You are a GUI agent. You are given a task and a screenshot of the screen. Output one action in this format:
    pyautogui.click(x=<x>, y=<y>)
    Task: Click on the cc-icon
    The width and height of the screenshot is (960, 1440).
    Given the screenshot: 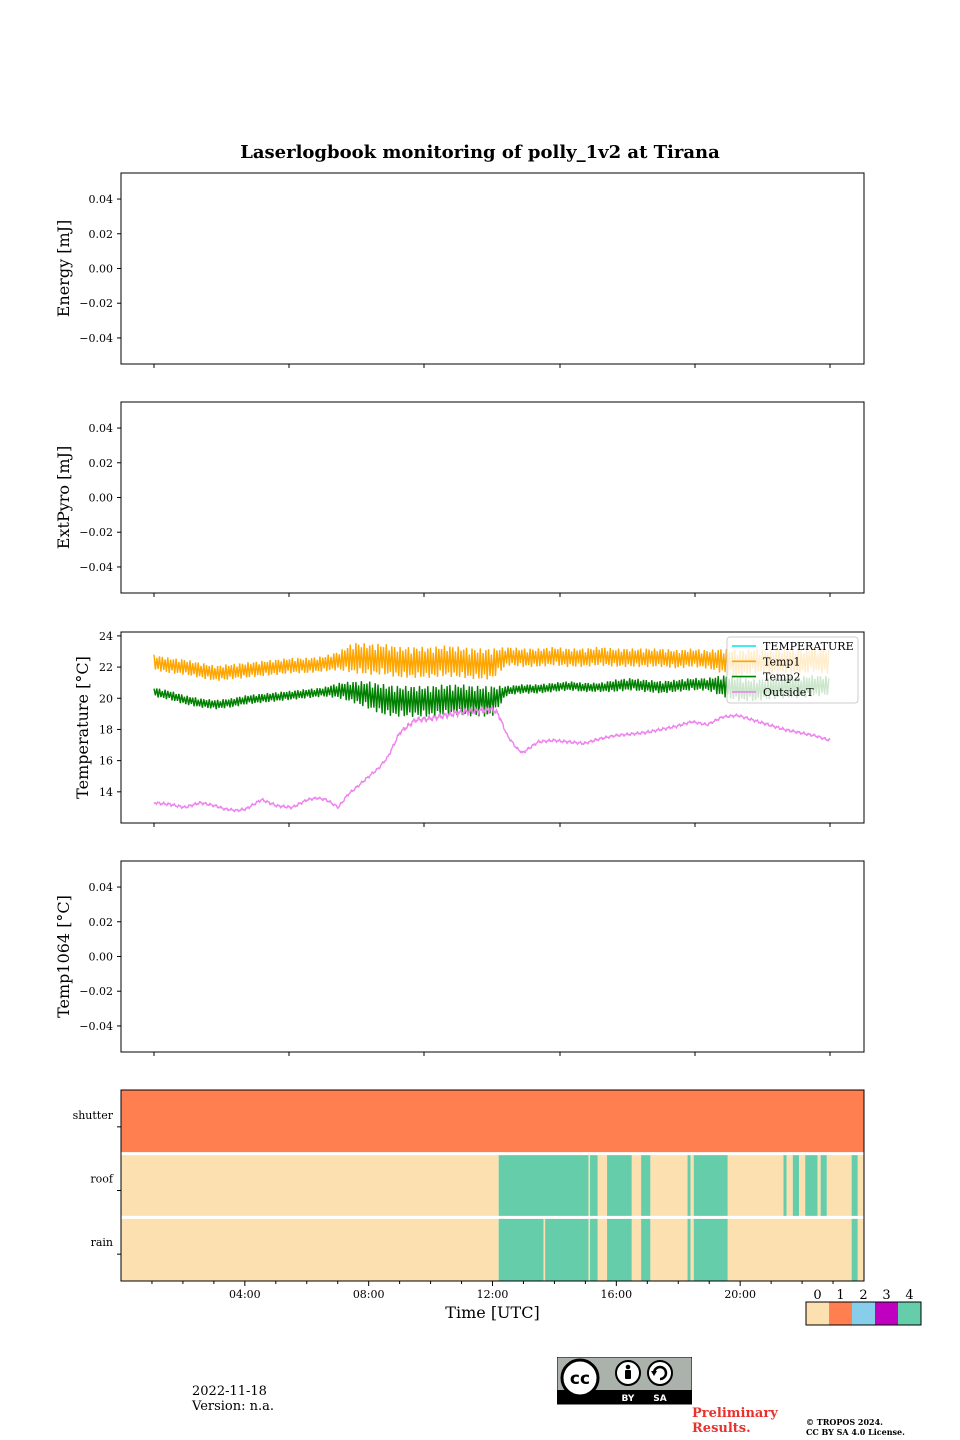 What is the action you would take?
    pyautogui.click(x=580, y=1378)
    